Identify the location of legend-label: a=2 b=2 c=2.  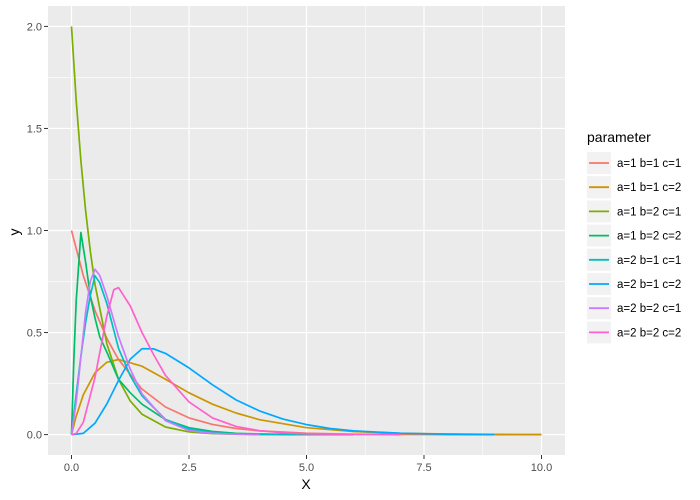
(649, 333).